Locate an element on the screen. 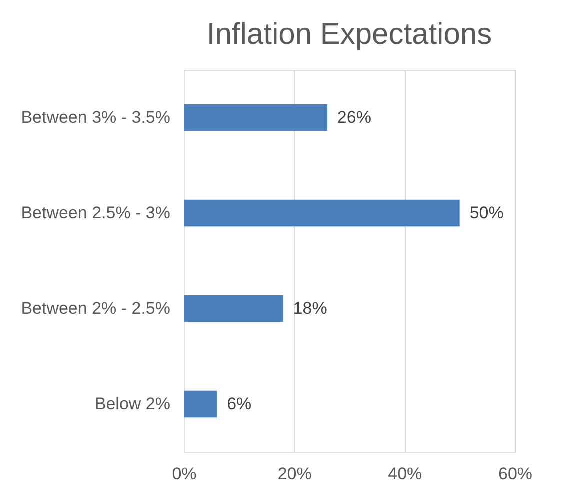 This screenshot has height=502, width=577. x-tick-label: 40% is located at coordinates (405, 474).